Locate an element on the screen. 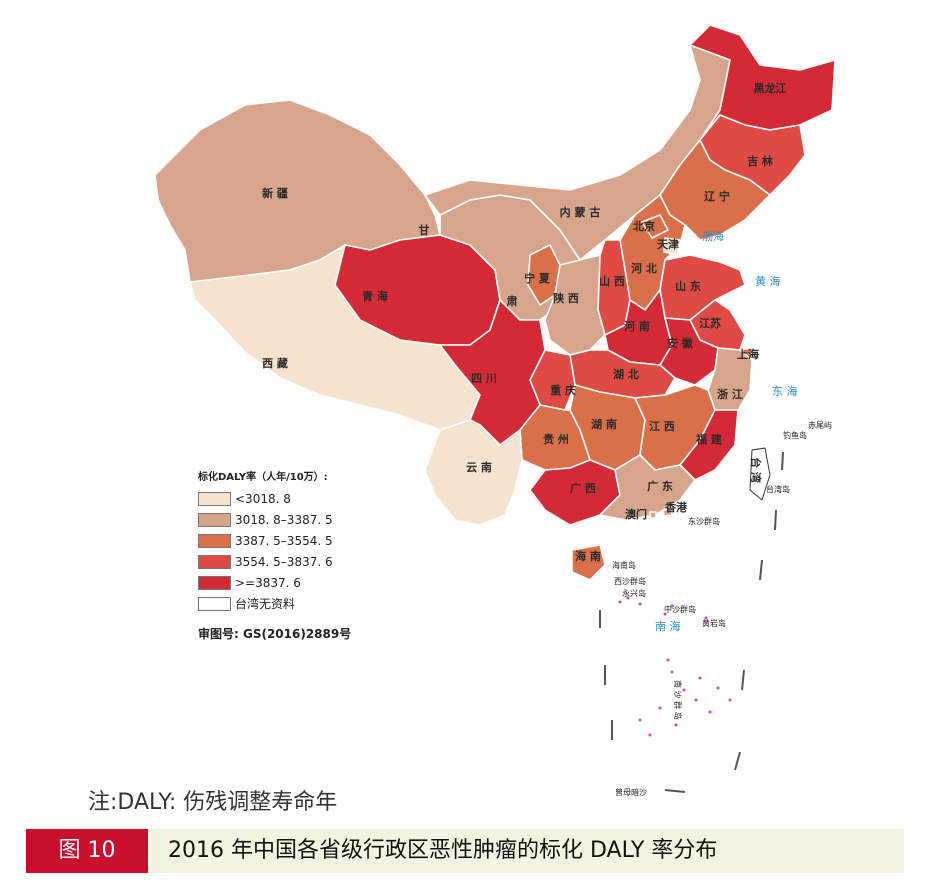 This screenshot has width=932, height=882. province-hainan is located at coordinates (588, 562).